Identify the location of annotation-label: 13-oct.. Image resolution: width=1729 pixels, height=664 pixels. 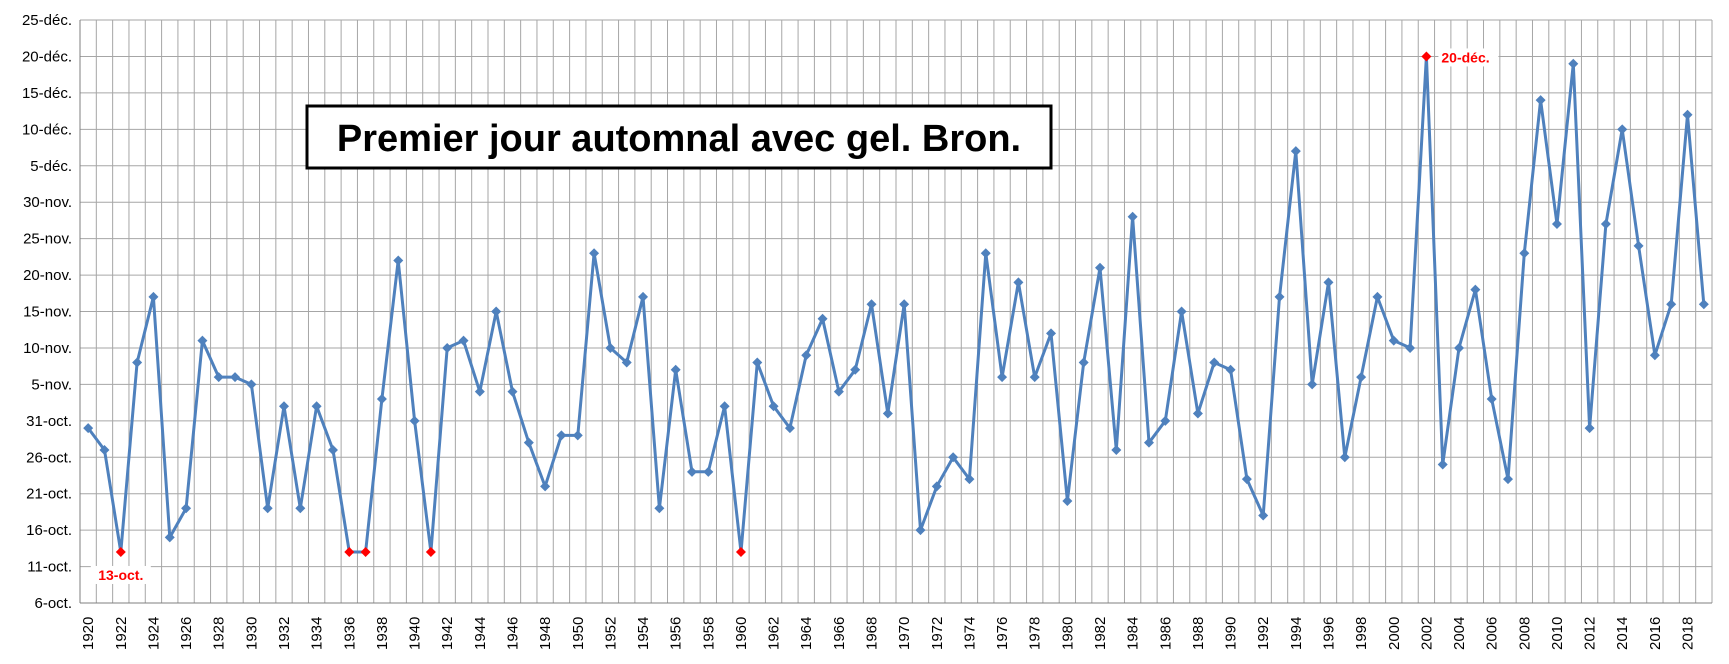
(120, 575).